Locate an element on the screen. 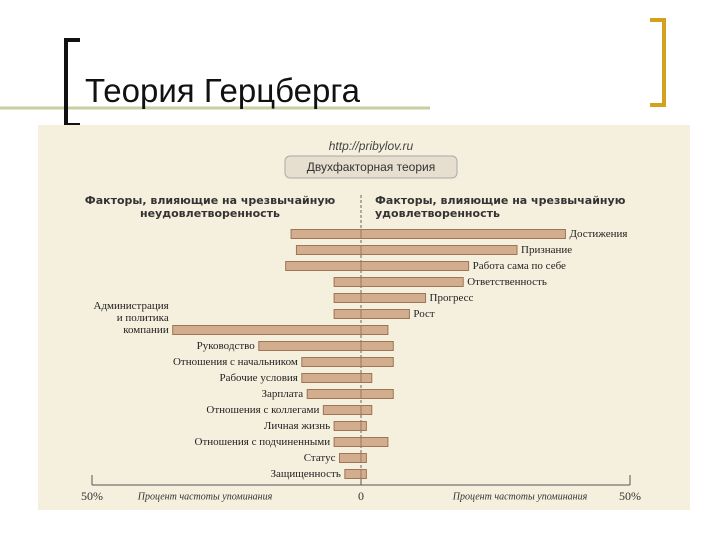 The height and width of the screenshot is (540, 720). category-label: Руководство is located at coordinates (225, 346).